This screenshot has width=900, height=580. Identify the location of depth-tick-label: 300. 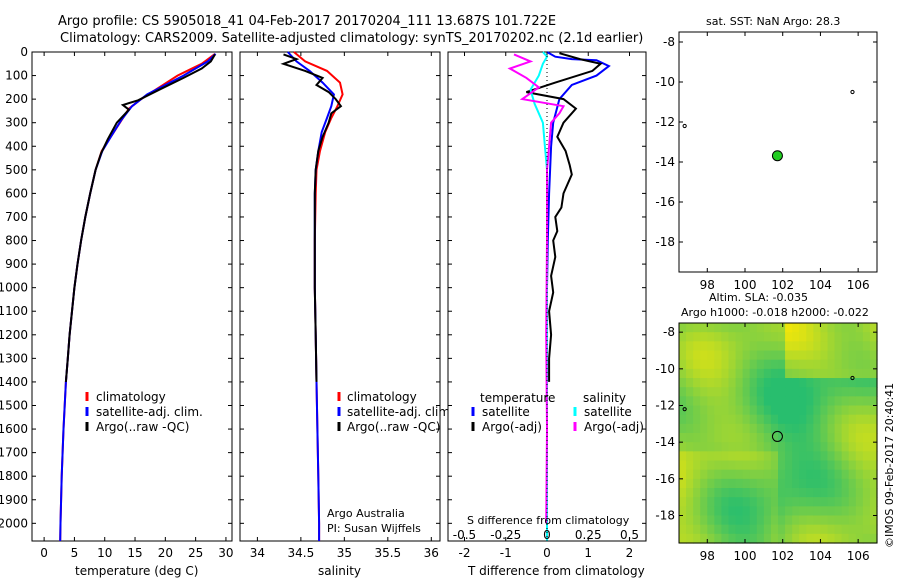
(16, 123).